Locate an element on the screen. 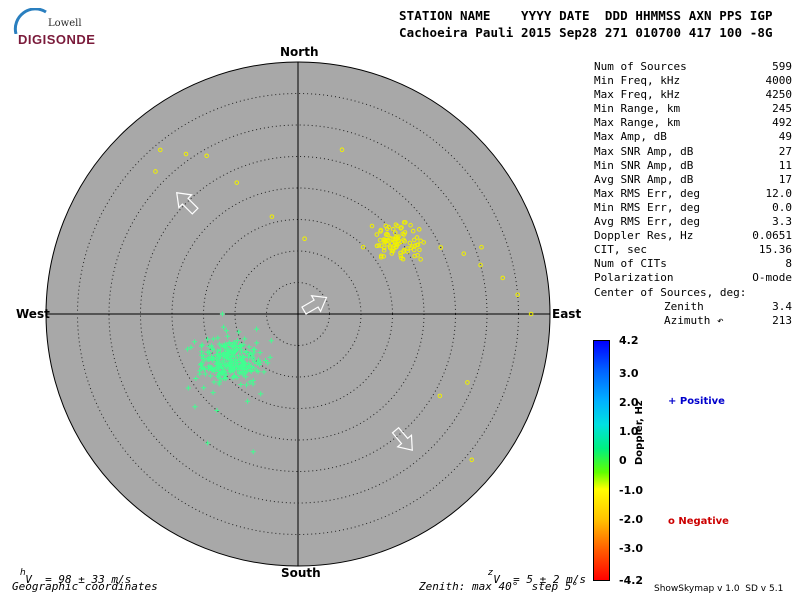 This screenshot has height=600, width=800. stat-row: CIT, sec 15.36 is located at coordinates (693, 250).